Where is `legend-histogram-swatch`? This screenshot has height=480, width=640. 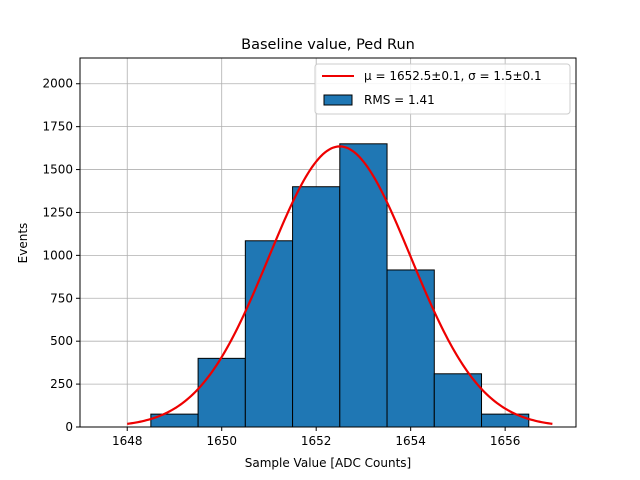
legend-histogram-swatch is located at coordinates (338, 100).